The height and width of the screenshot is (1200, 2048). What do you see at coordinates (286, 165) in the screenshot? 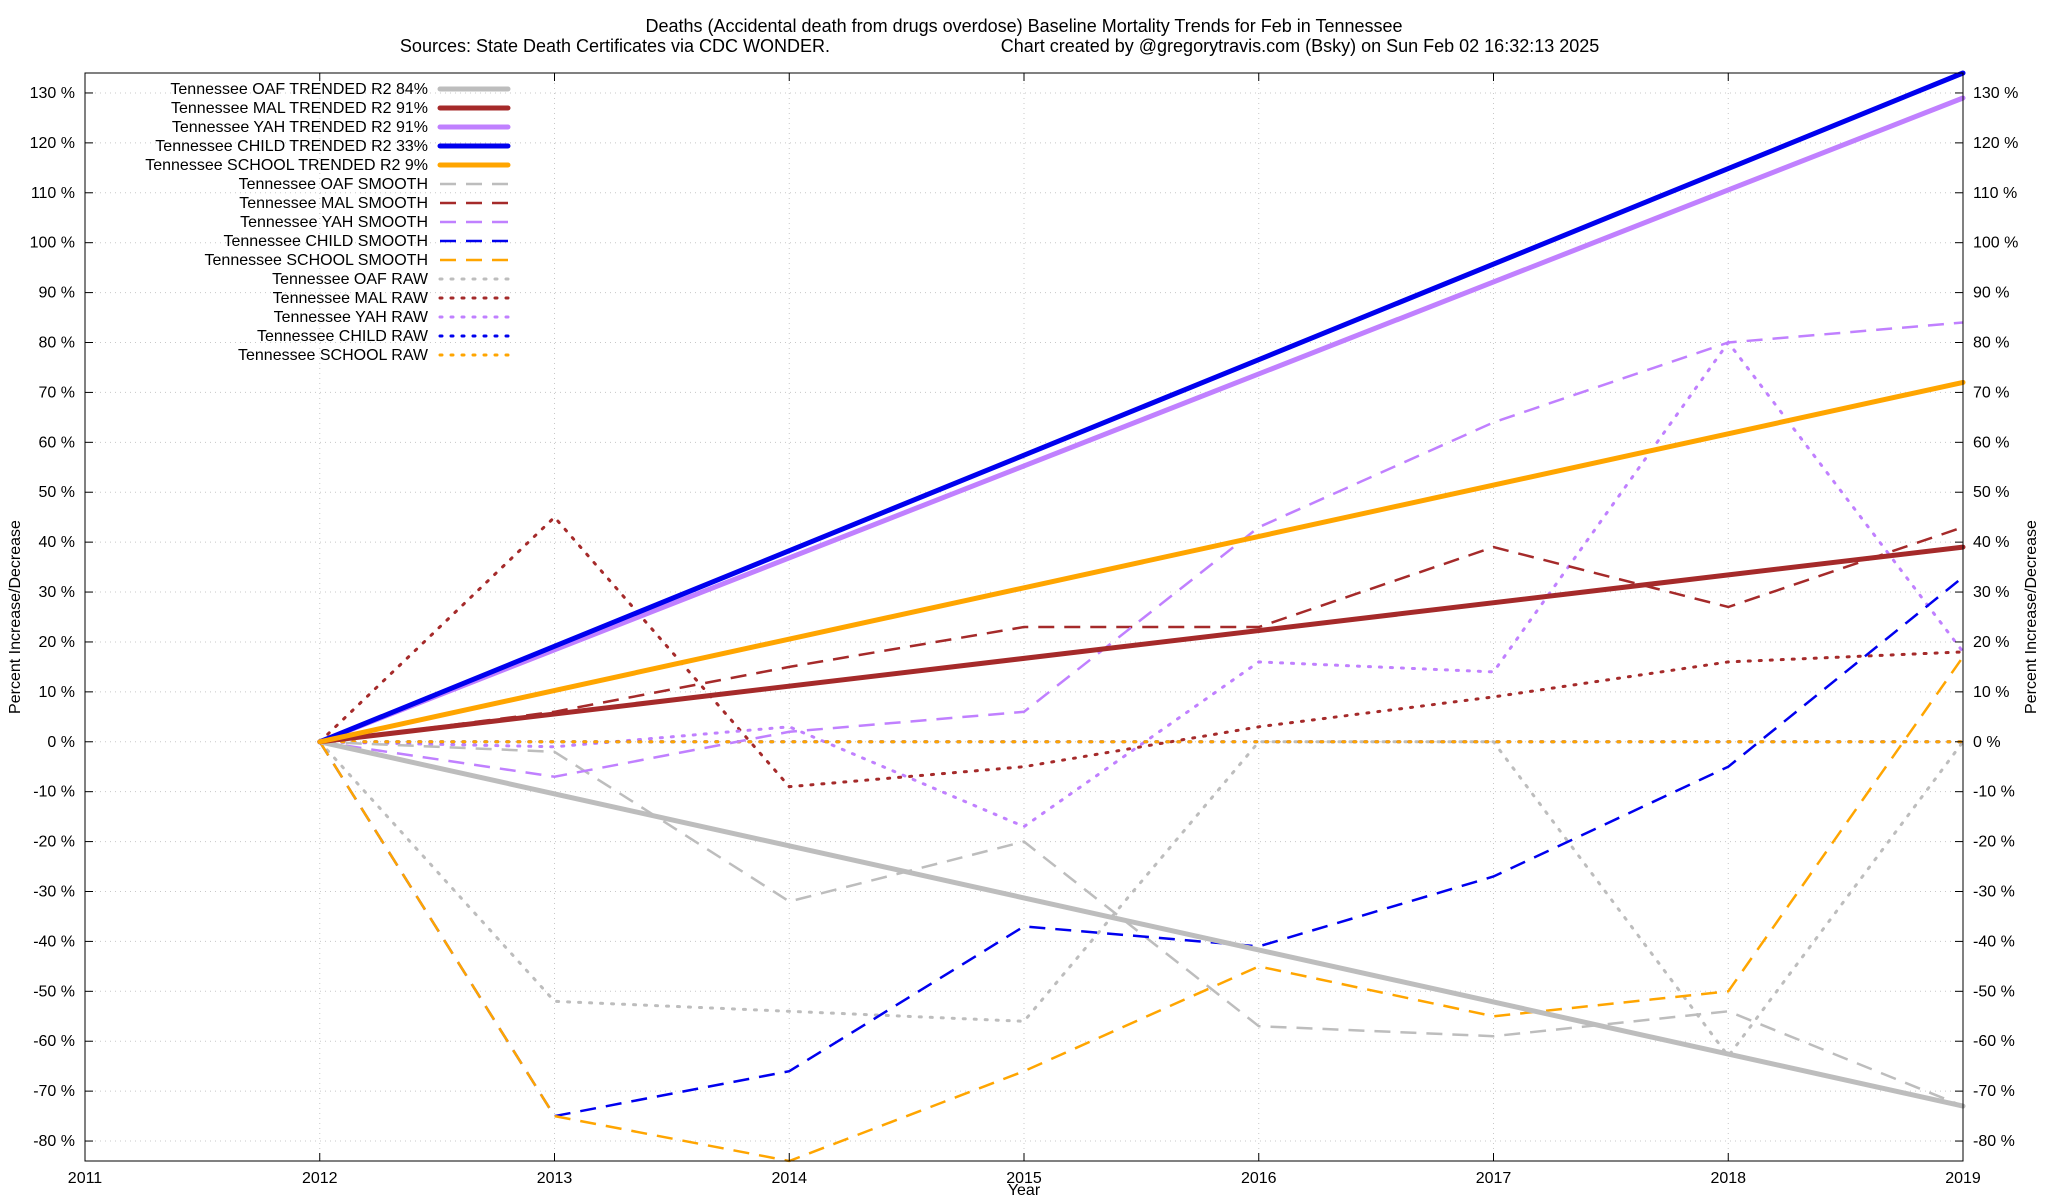
I see `legend-label-school-trend: Tennessee SCHOOL TRENDED R2 9%` at bounding box center [286, 165].